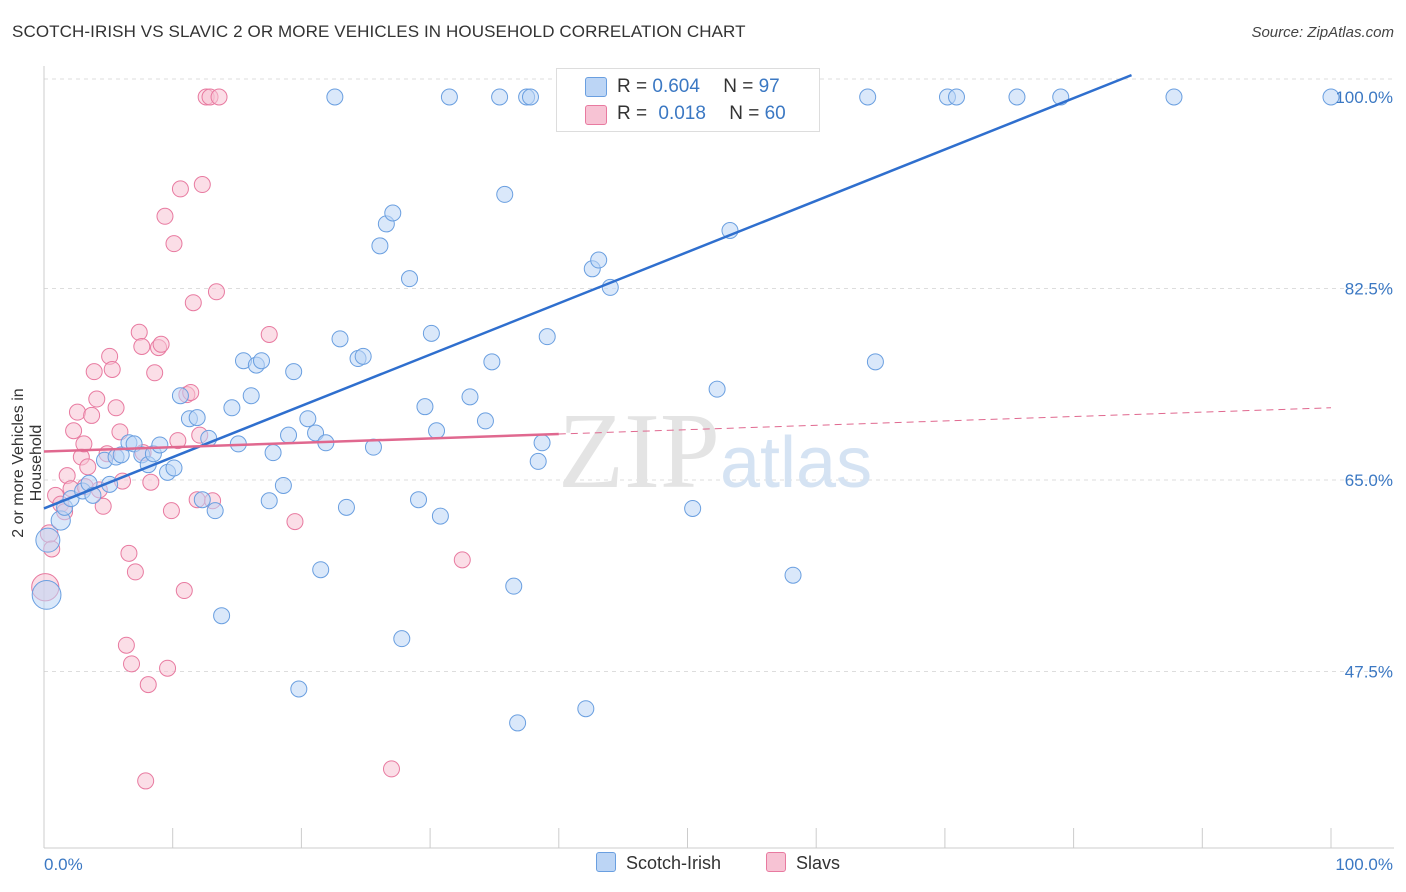  What do you see at coordinates (1369, 480) in the screenshot?
I see `y-tick-label: 65.0%` at bounding box center [1369, 480].